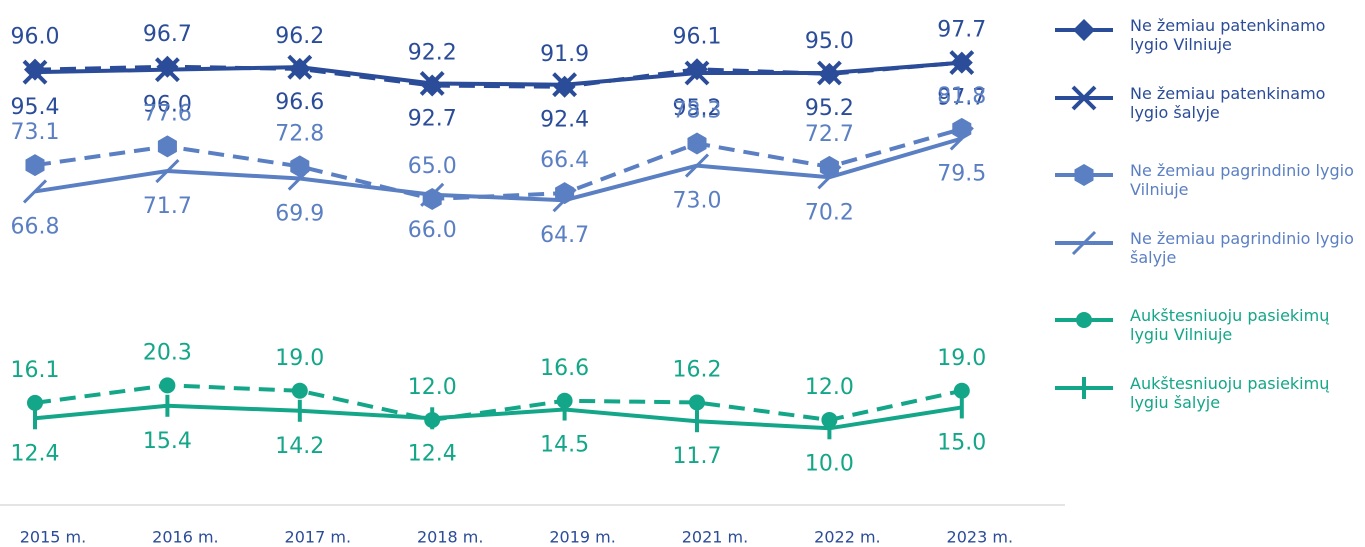 The width and height of the screenshot is (1365, 547). What do you see at coordinates (829, 463) in the screenshot?
I see `value-label: 10.0` at bounding box center [829, 463].